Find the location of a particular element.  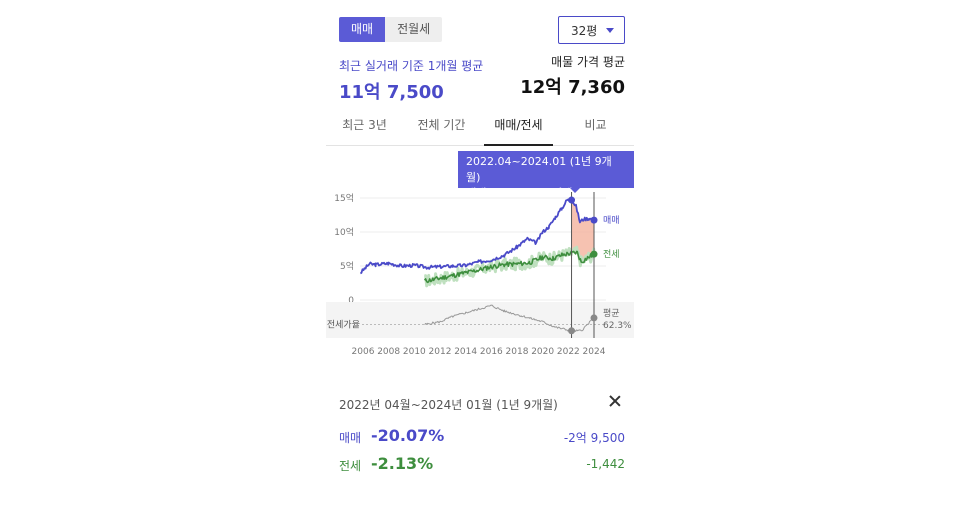

sale-start-marker is located at coordinates (572, 200).